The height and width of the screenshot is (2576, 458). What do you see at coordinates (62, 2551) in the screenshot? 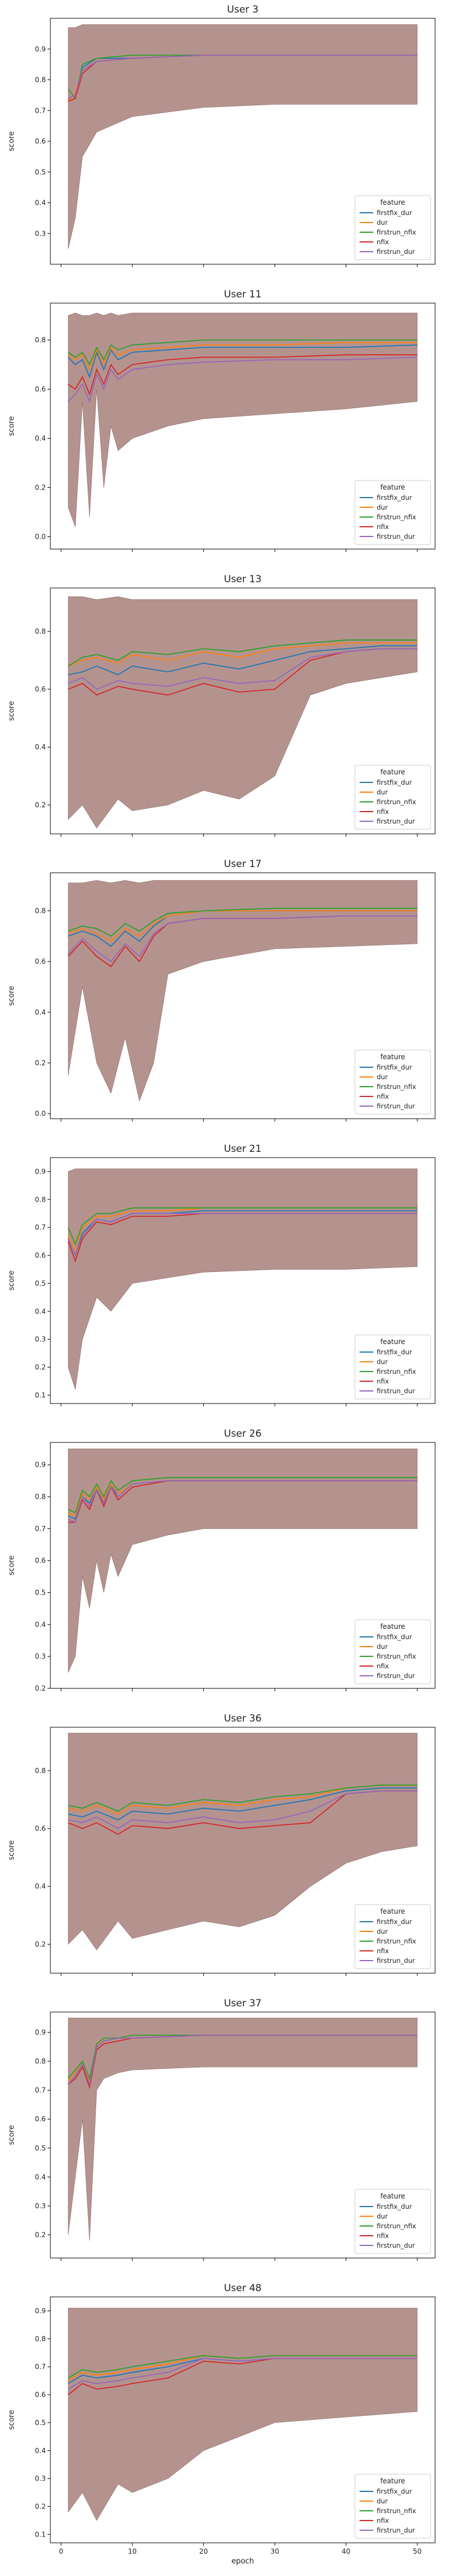
I see `x-tick-label: 0` at bounding box center [62, 2551].